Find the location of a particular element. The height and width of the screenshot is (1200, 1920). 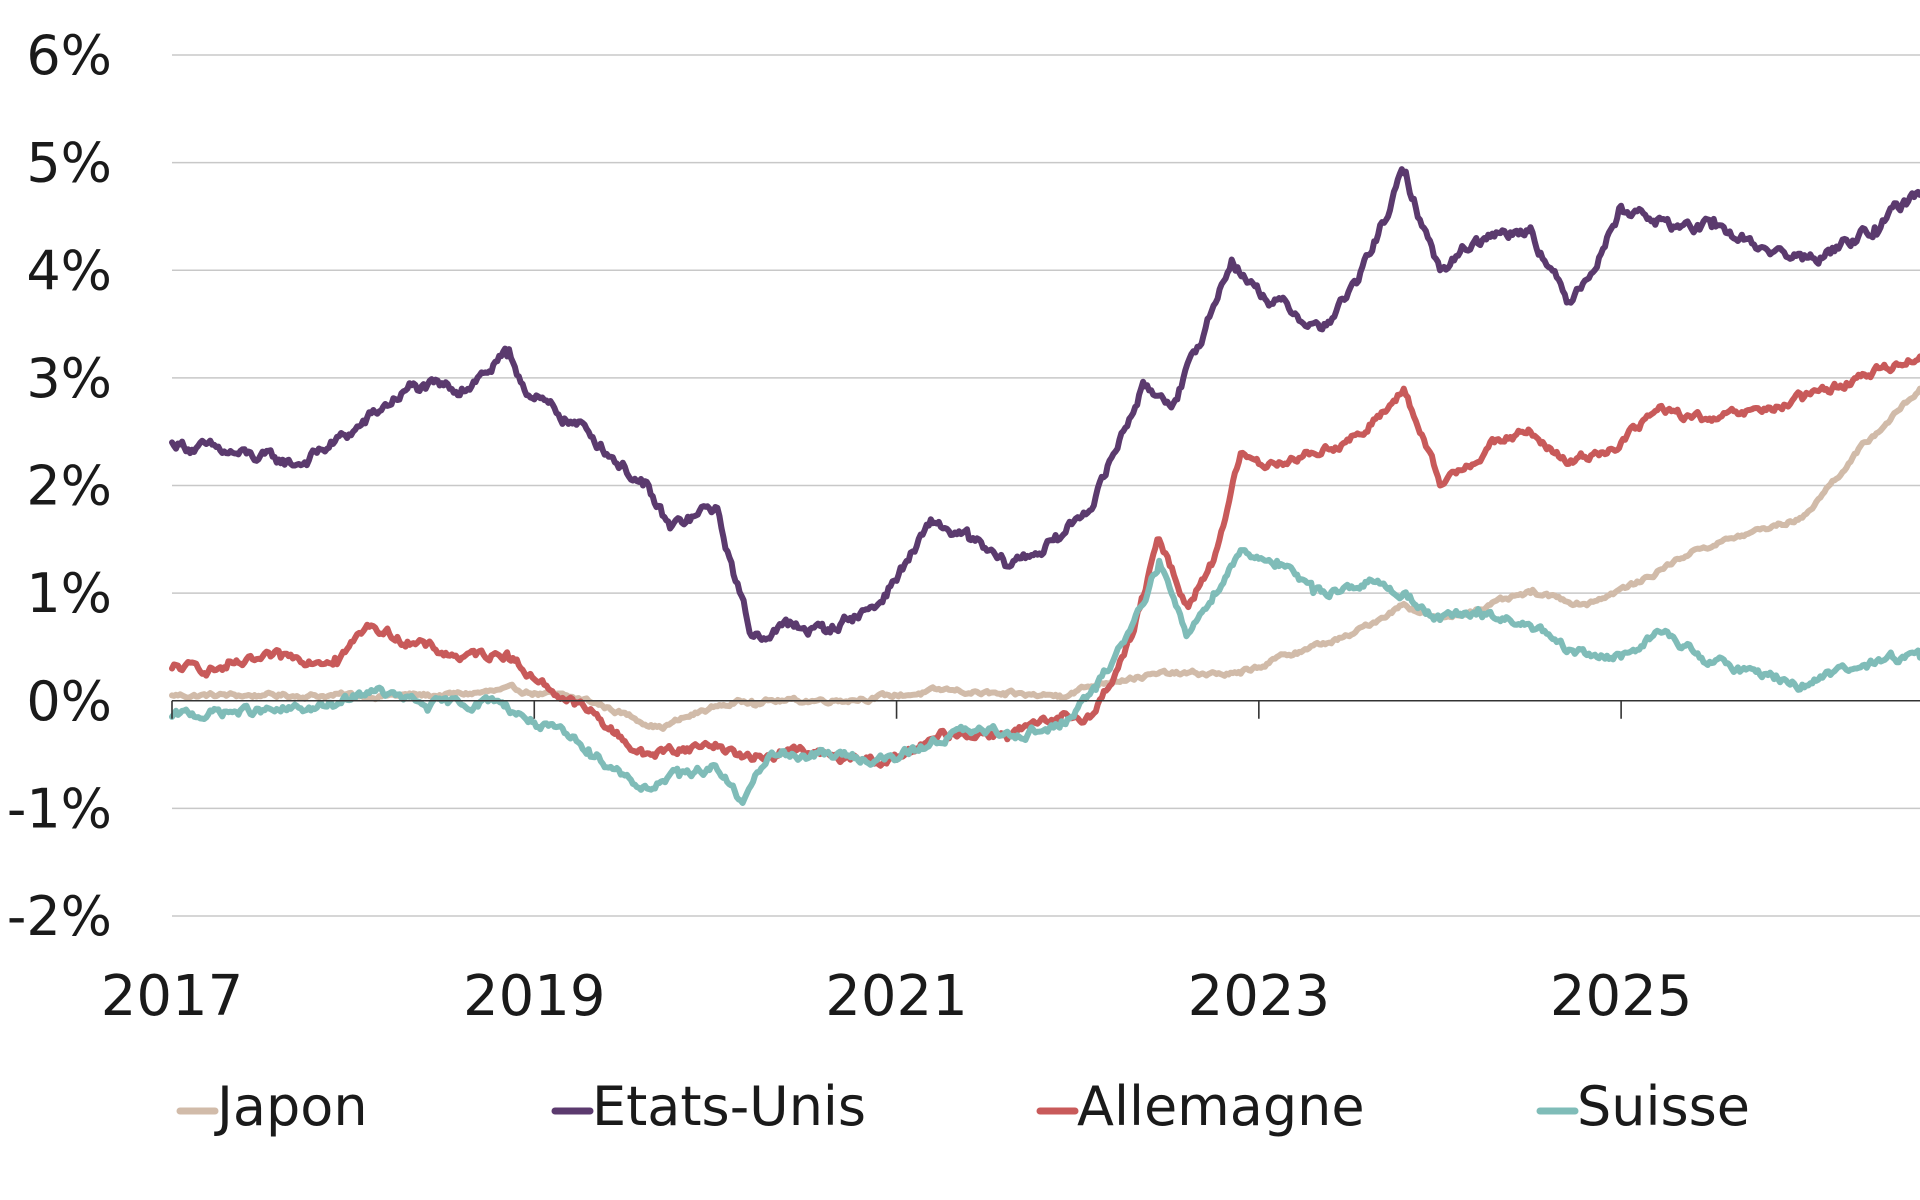

y-tick-label: 0% is located at coordinates (69, 701).